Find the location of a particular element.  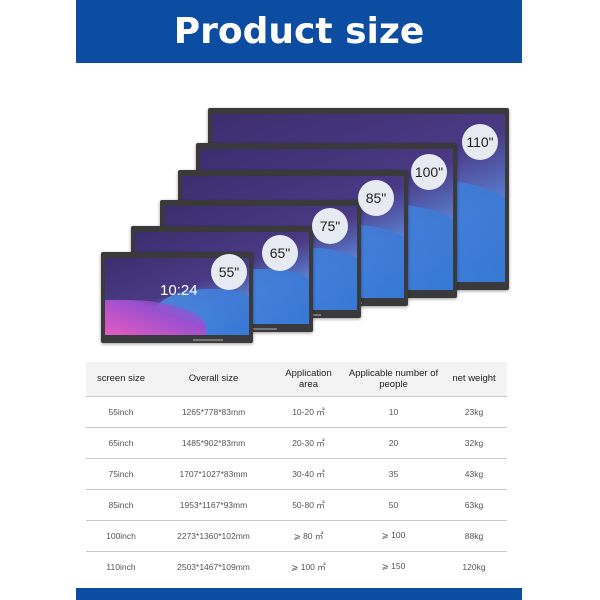

size-badge-55: 55" is located at coordinates (229, 272).